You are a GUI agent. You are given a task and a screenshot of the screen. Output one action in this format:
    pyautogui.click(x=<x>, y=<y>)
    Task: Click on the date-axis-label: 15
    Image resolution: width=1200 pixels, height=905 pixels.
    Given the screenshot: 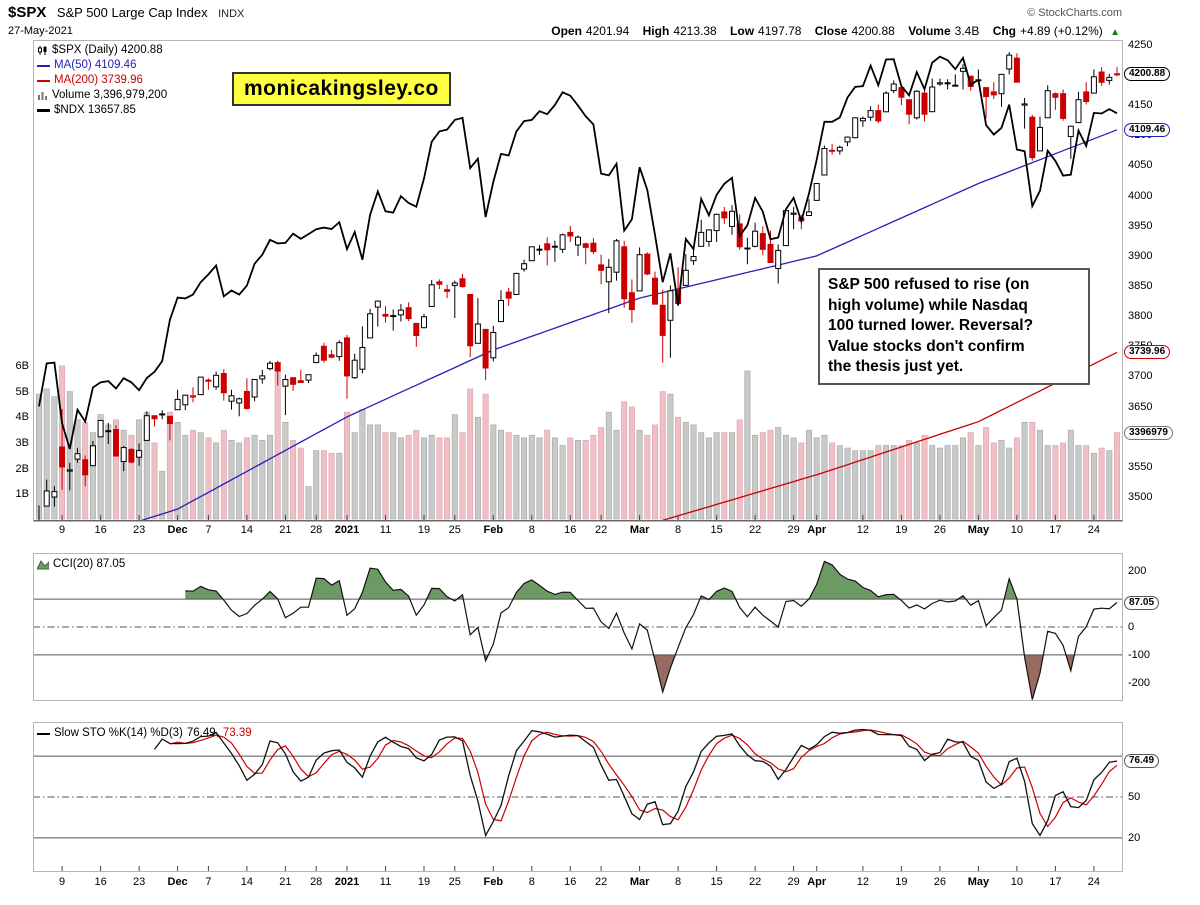 What is the action you would take?
    pyautogui.click(x=716, y=882)
    